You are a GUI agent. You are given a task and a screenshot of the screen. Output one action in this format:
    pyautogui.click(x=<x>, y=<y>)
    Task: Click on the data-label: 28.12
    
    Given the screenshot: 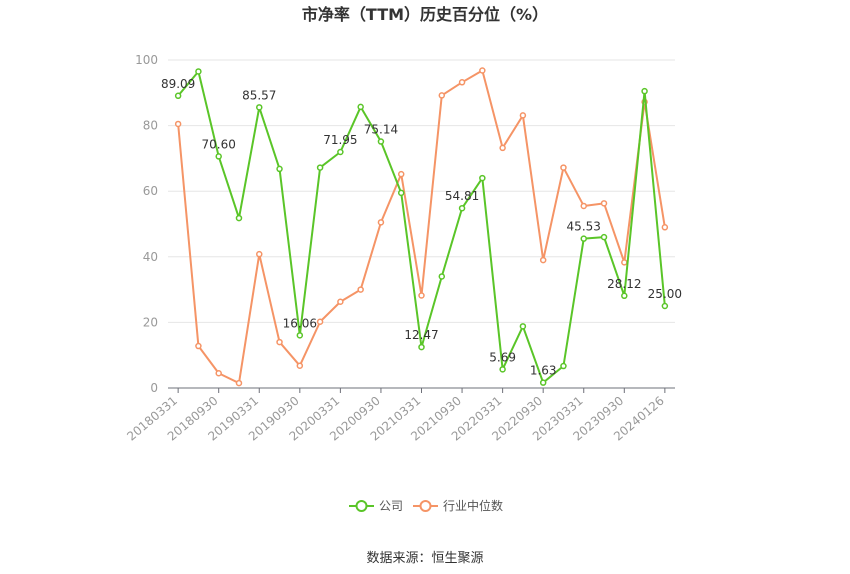 What is the action you would take?
    pyautogui.click(x=624, y=284)
    